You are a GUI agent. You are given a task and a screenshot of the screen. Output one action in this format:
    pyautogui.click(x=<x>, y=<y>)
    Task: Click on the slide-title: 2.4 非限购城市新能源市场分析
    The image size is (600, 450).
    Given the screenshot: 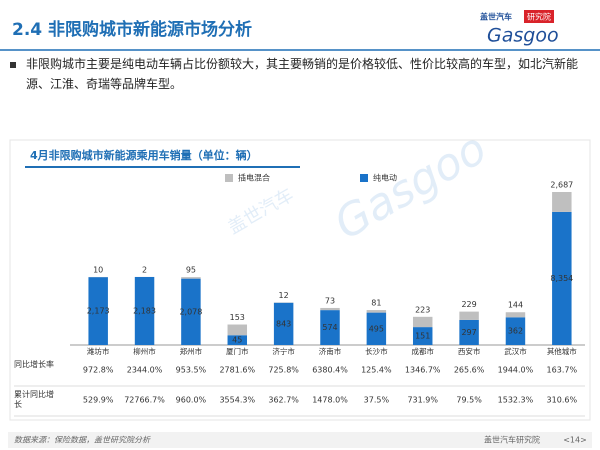 What is the action you would take?
    pyautogui.click(x=132, y=29)
    